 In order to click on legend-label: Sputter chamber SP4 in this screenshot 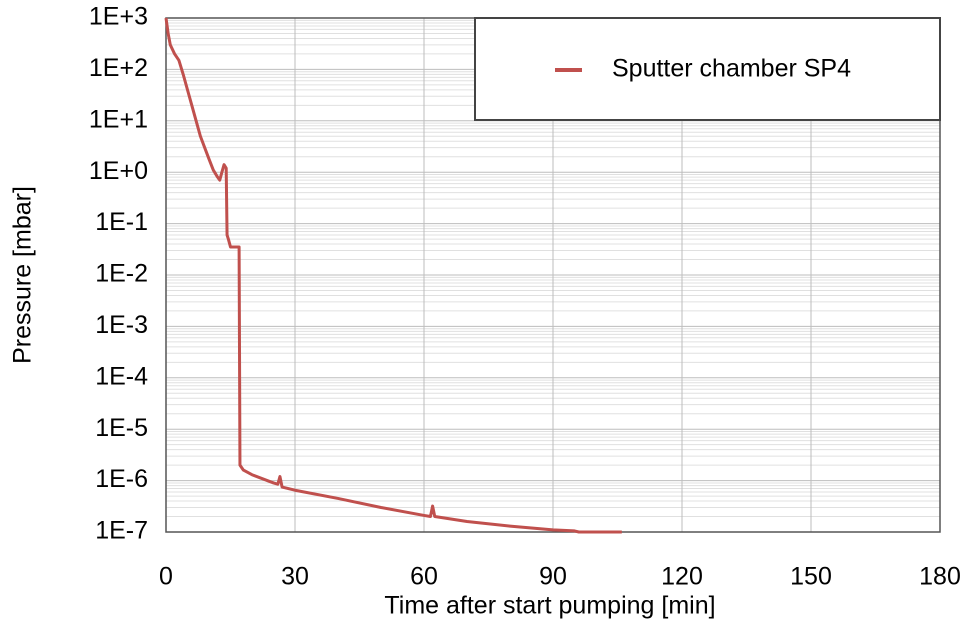, I will do `click(731, 69)`.